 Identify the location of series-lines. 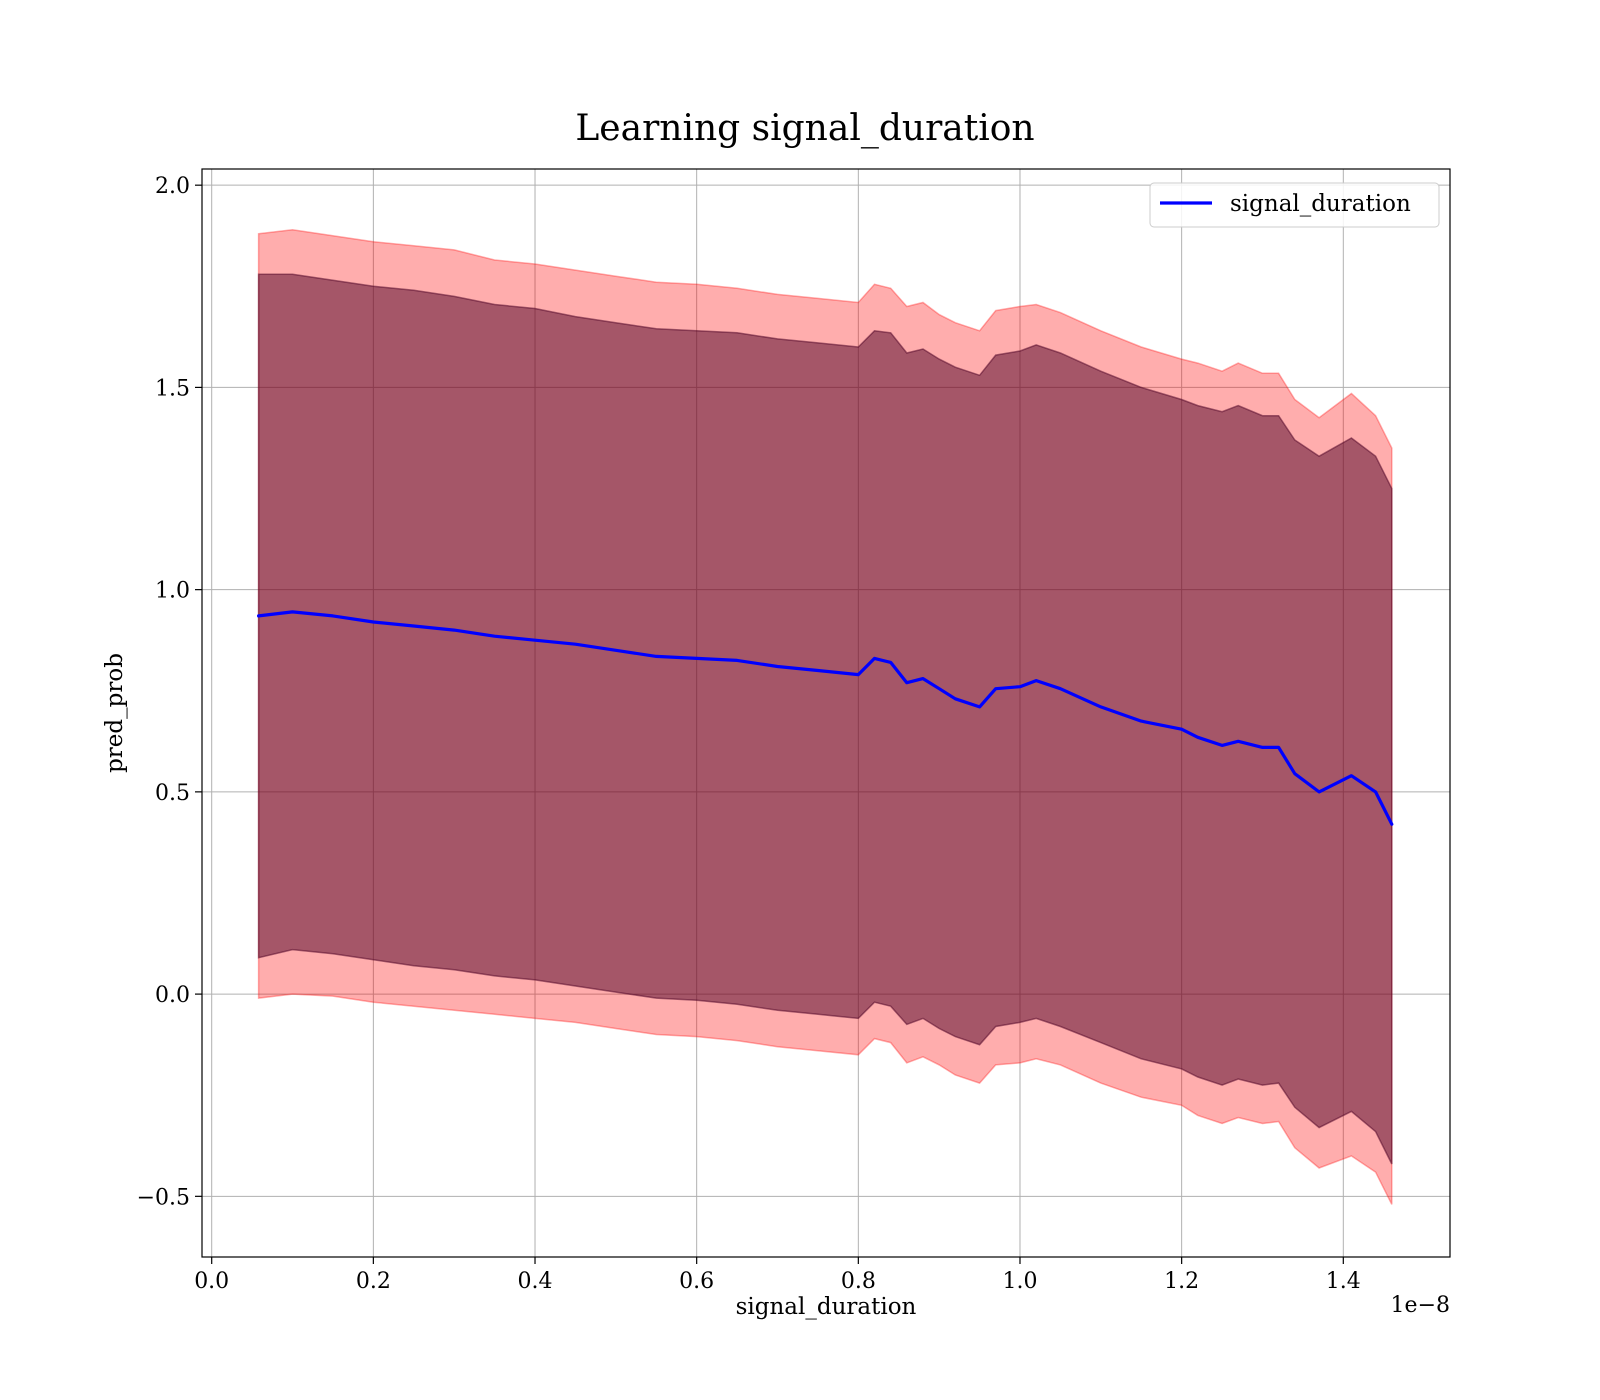
(825, 718).